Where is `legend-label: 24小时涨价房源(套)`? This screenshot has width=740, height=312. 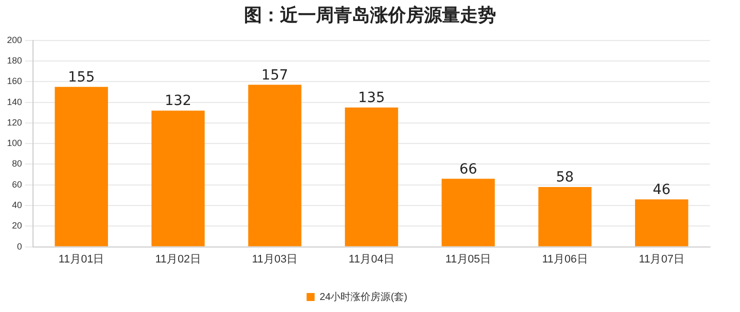 legend-label: 24小时涨价房源(套) is located at coordinates (364, 296).